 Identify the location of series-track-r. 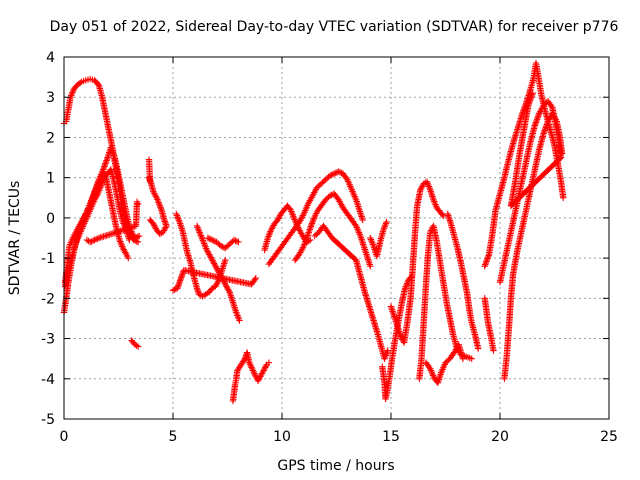
(452, 298).